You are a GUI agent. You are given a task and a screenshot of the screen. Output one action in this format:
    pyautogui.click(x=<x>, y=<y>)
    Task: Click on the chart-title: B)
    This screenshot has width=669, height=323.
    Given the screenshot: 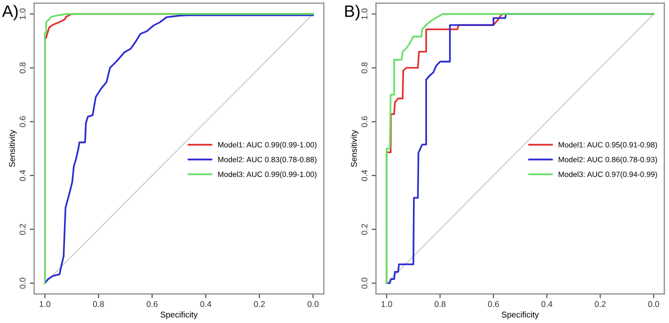 What is the action you would take?
    pyautogui.click(x=352, y=12)
    